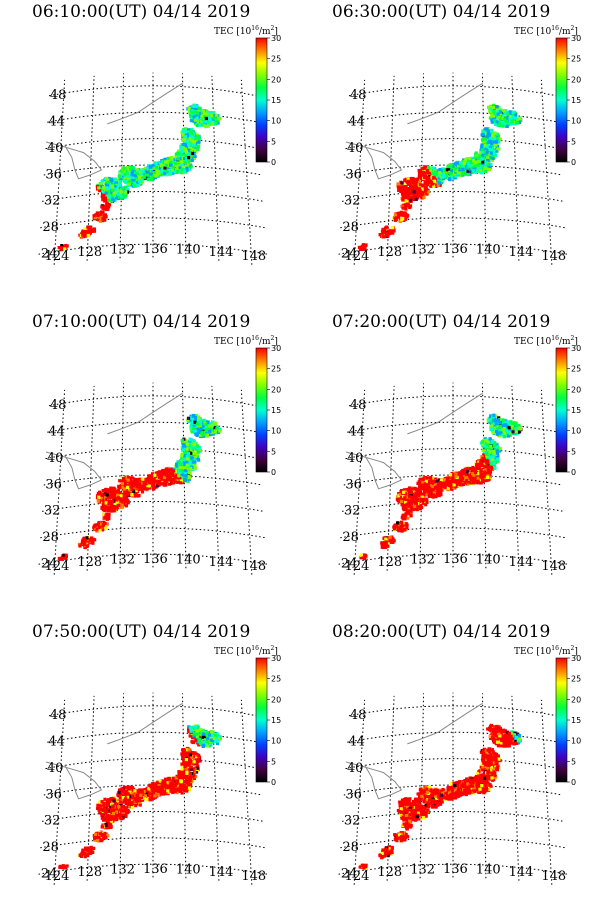  Describe the element at coordinates (53, 794) in the screenshot. I see `lat-label: 36` at that location.